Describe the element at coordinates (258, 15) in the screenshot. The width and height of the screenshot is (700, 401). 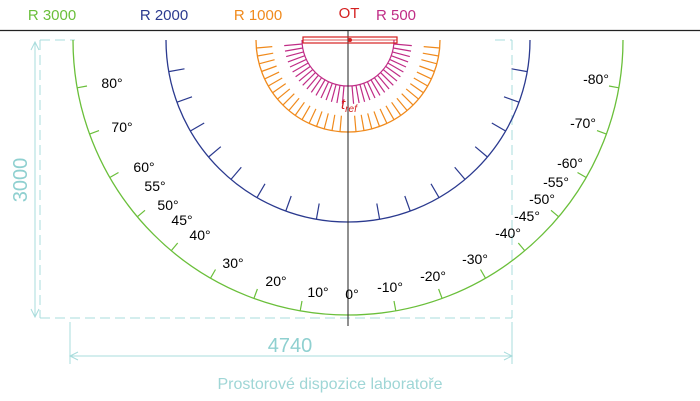
I see `legend-r1000: R 1000` at that location.